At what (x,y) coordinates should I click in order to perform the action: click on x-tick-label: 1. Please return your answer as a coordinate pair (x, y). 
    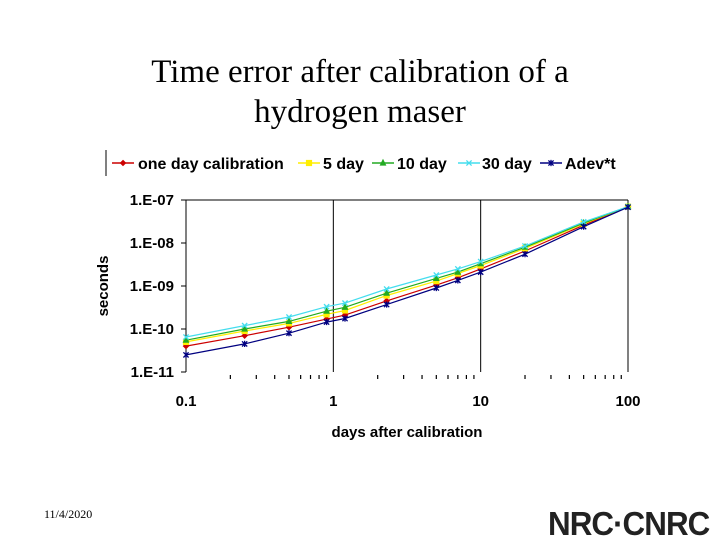
    Looking at the image, I should click on (333, 401).